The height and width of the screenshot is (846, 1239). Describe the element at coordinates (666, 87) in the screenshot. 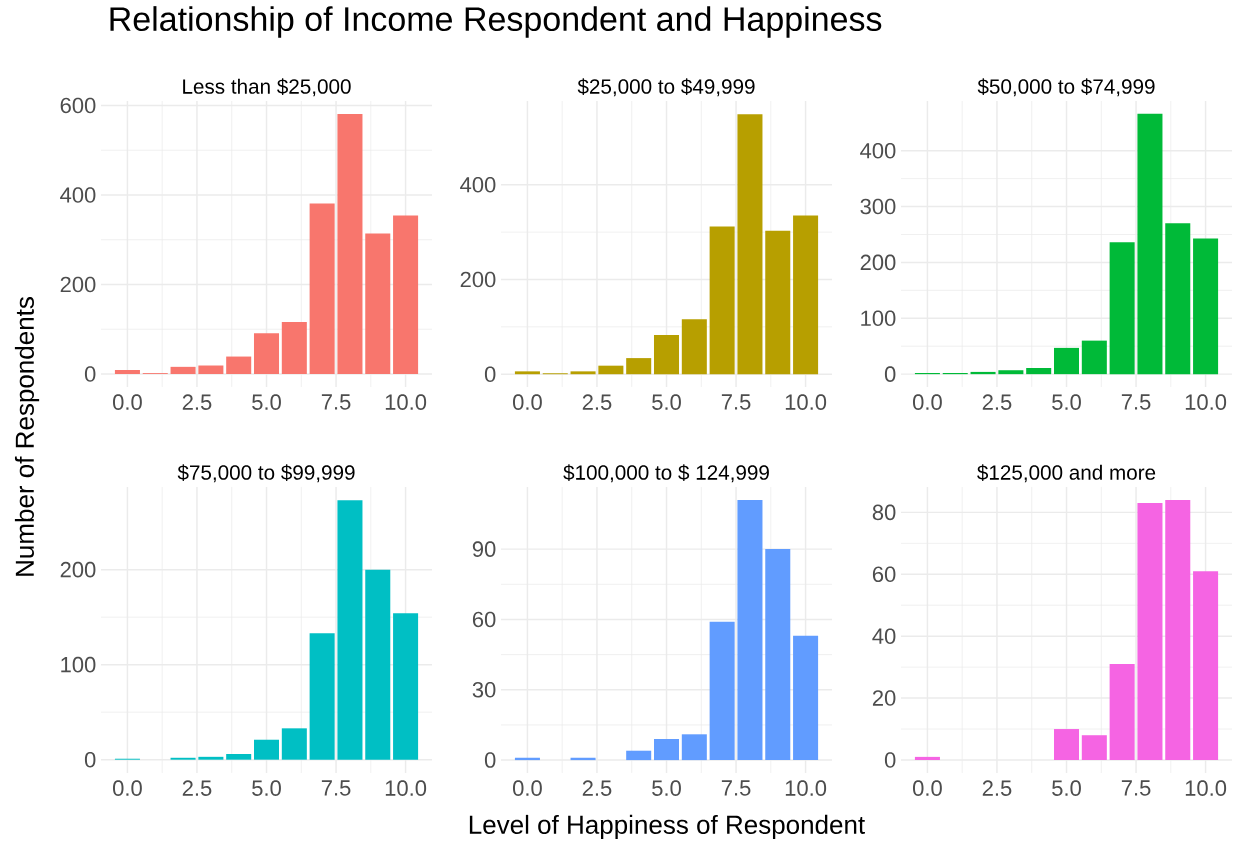

I see `chart-title: $25,000 to $49,999` at that location.